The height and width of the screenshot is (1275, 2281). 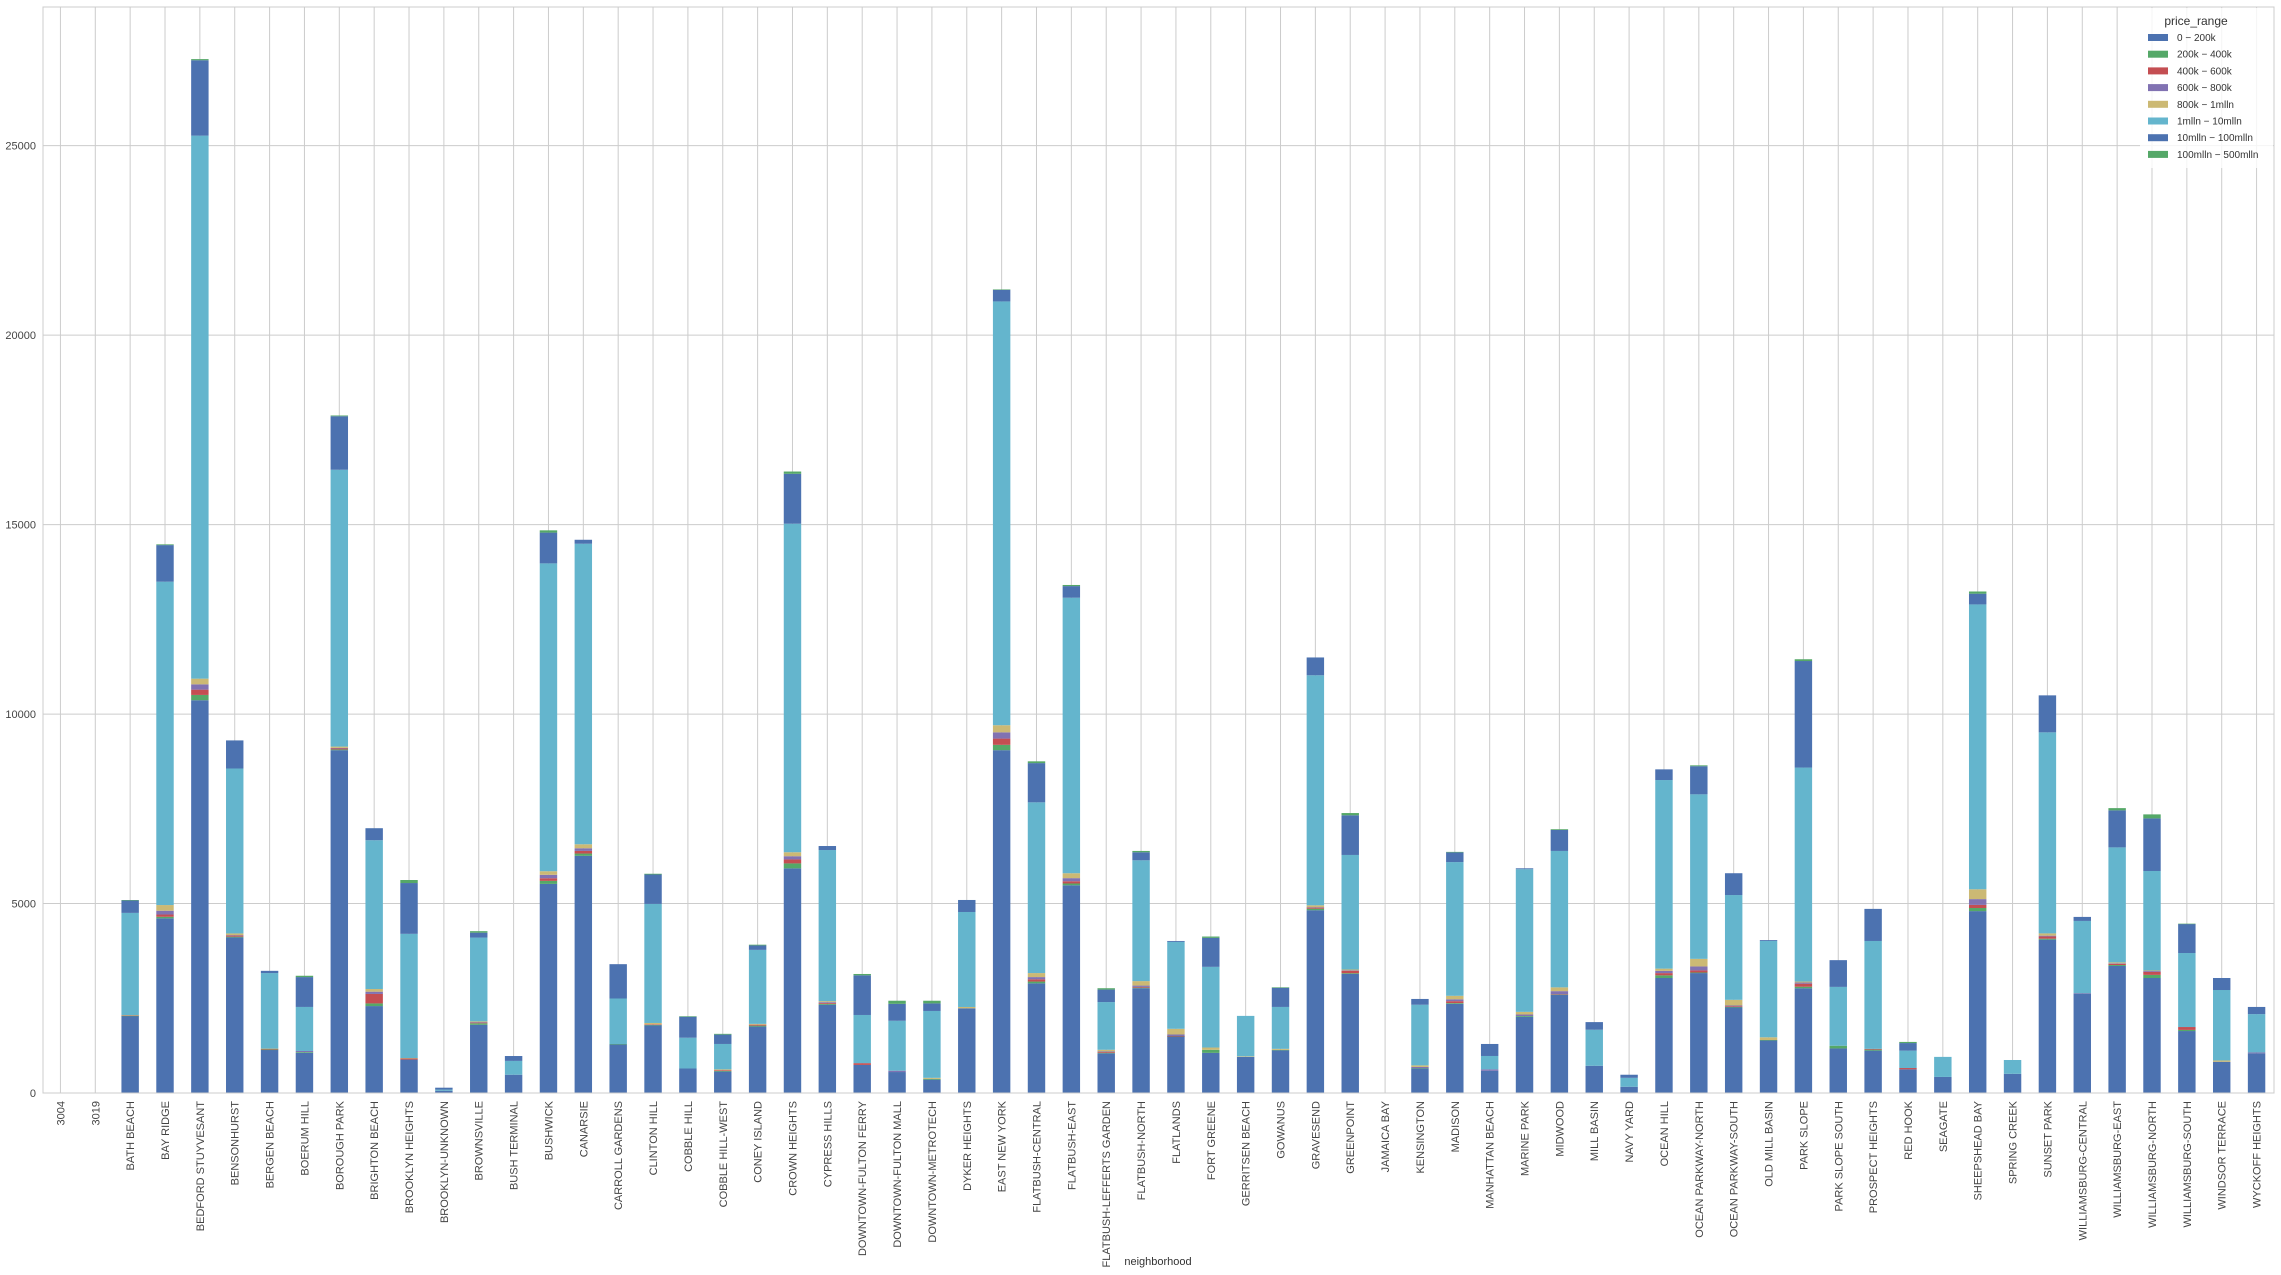 What do you see at coordinates (2118, 1159) in the screenshot?
I see `x-tick-label: WILLIAMSBURG-EAST` at bounding box center [2118, 1159].